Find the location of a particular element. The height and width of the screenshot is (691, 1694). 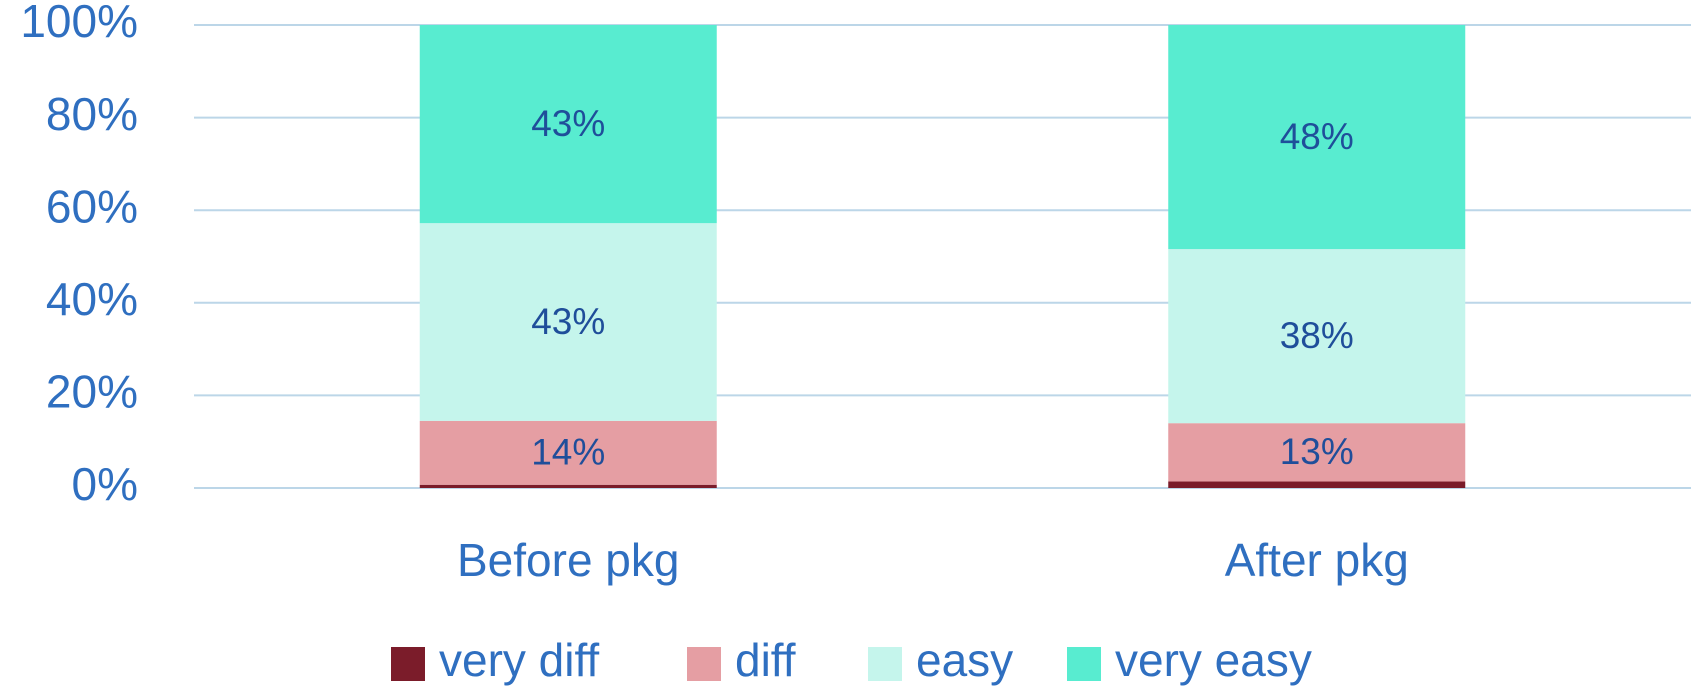

data-label: 38% is located at coordinates (1317, 335).